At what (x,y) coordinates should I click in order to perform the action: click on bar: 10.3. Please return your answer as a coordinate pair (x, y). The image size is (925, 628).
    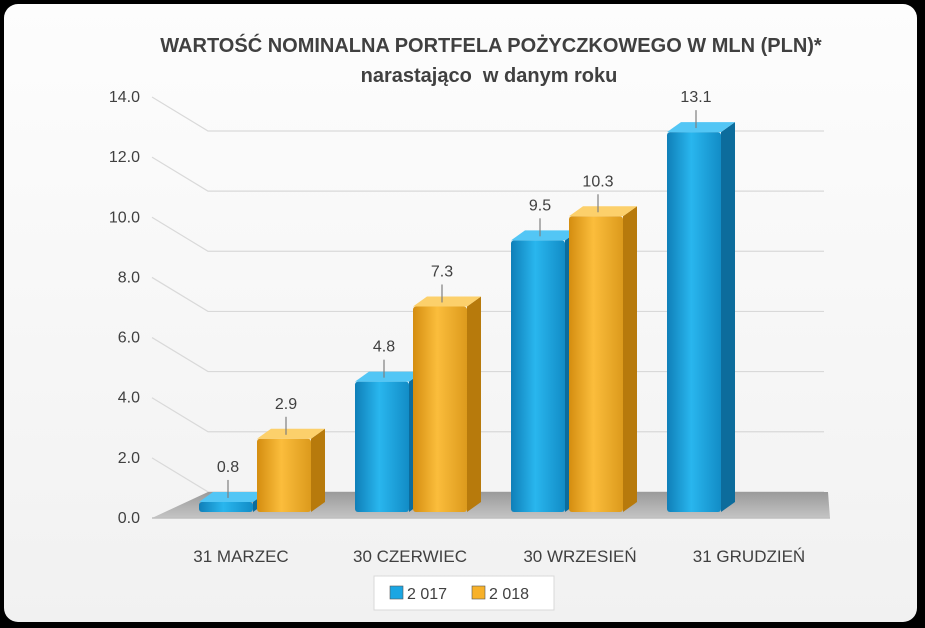
    Looking at the image, I should click on (603, 342).